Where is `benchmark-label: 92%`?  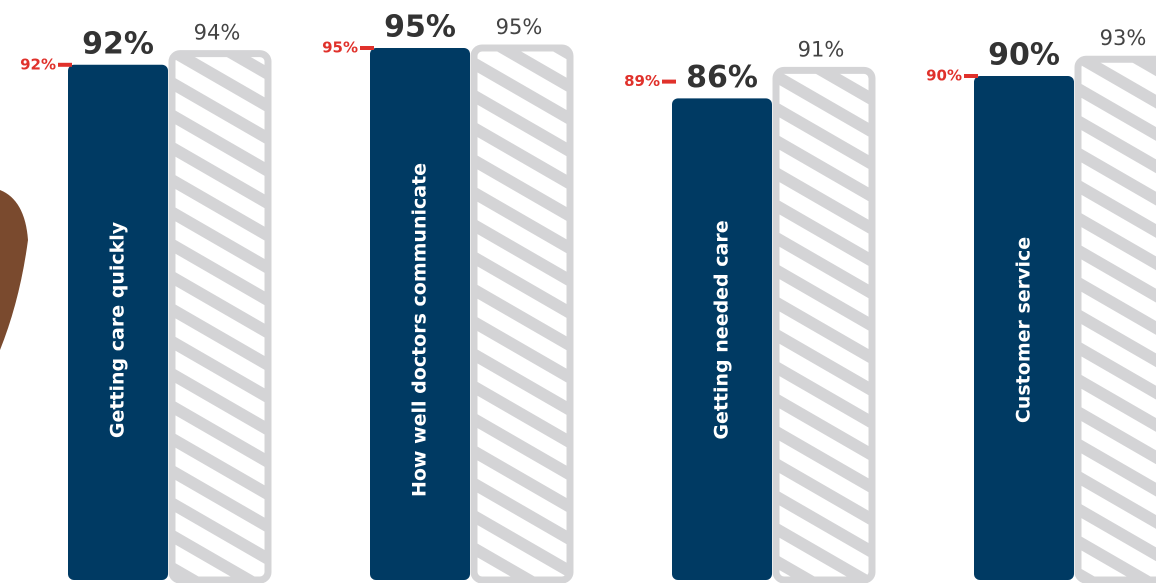
benchmark-label: 92% is located at coordinates (38, 64).